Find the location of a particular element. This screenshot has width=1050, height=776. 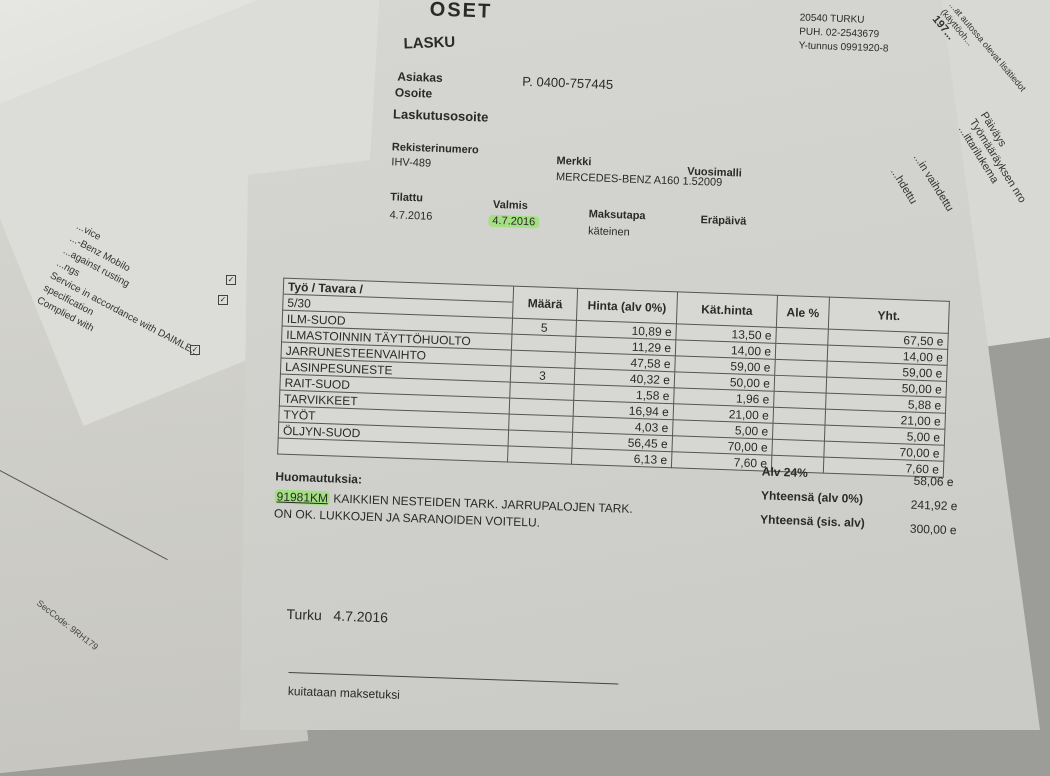

col-total: Yht. is located at coordinates (889, 315).